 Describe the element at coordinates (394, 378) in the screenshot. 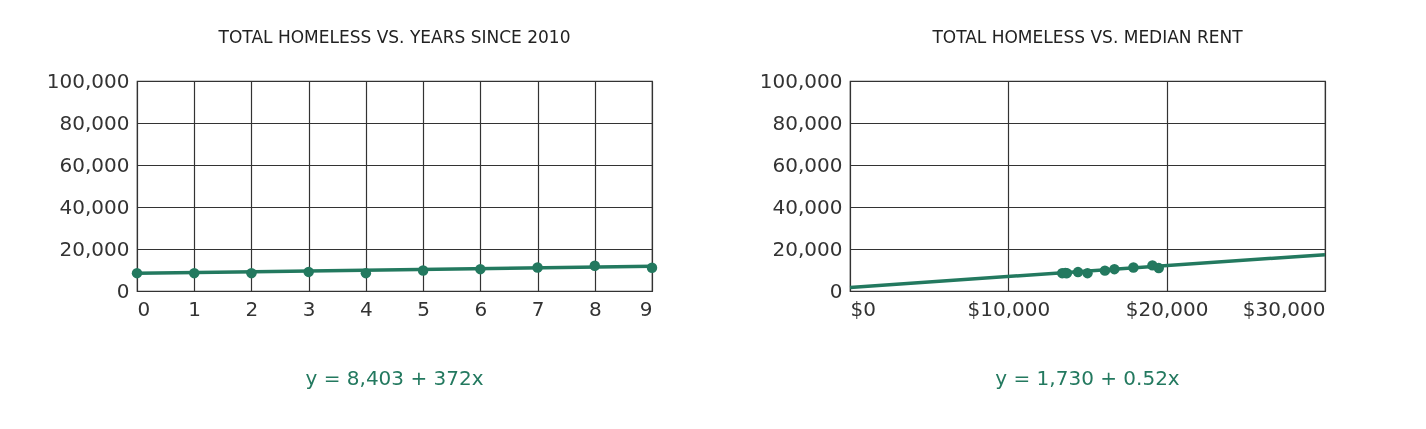

I see `text: y = 8,403 + 372x` at that location.